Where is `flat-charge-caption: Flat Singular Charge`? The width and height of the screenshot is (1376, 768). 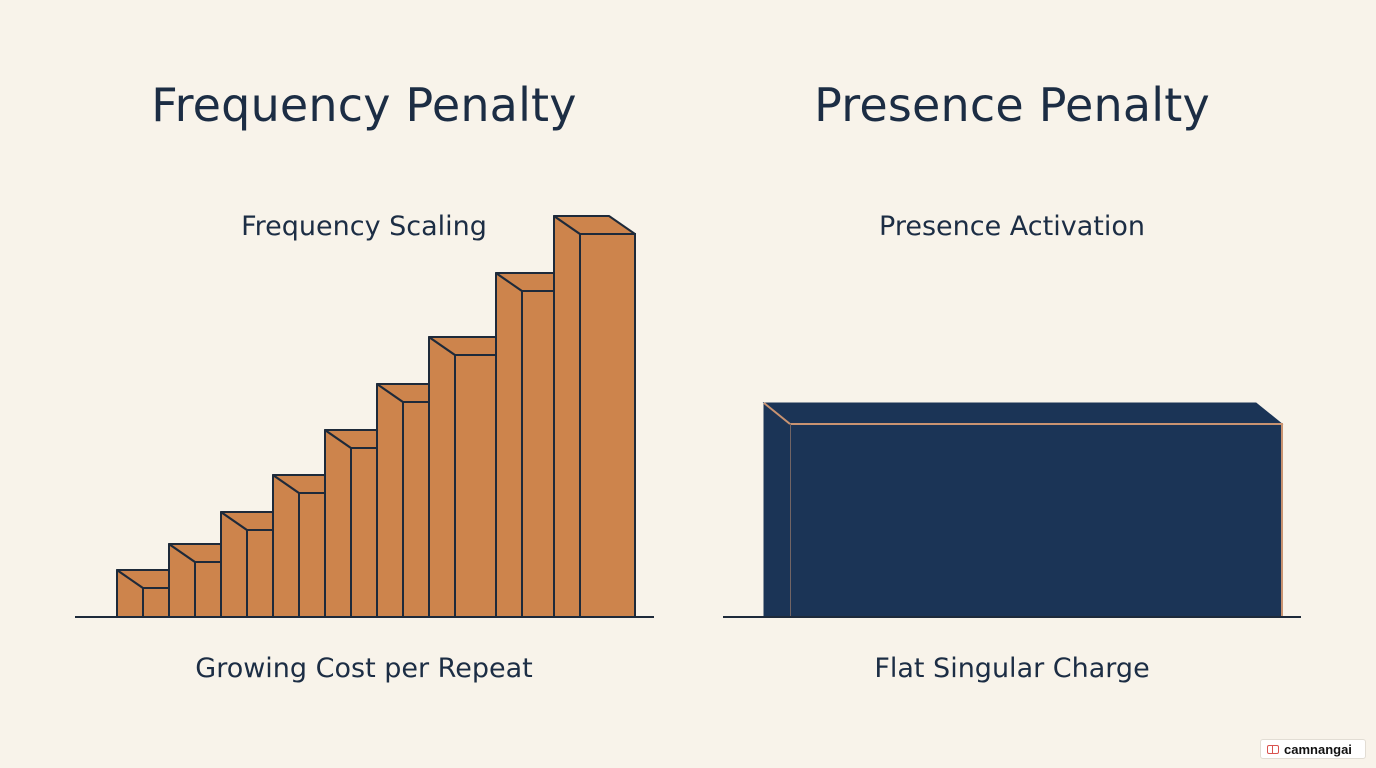 flat-charge-caption: Flat Singular Charge is located at coordinates (1012, 668).